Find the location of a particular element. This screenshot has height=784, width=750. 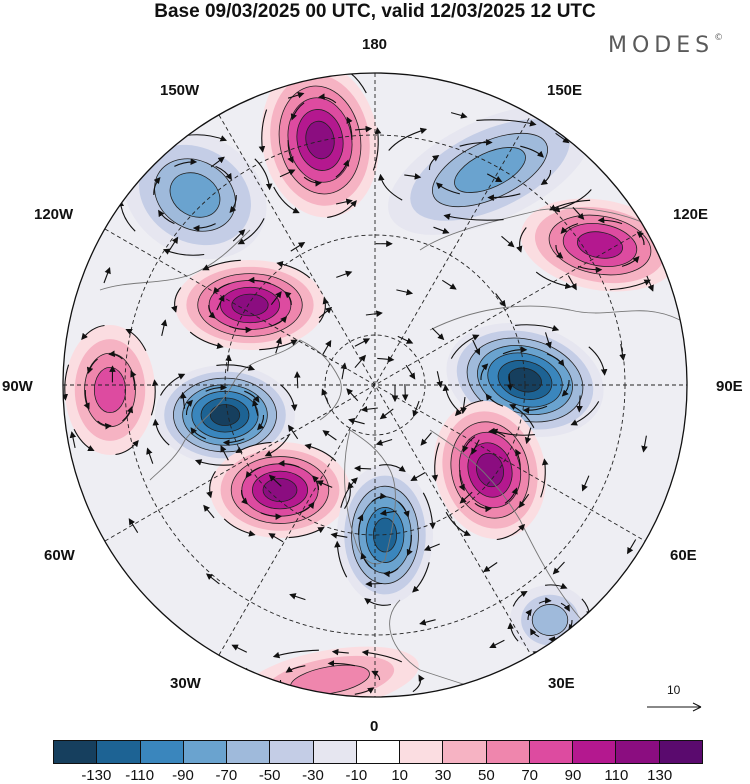

colorbar-tick-label: -90 is located at coordinates (183, 775).